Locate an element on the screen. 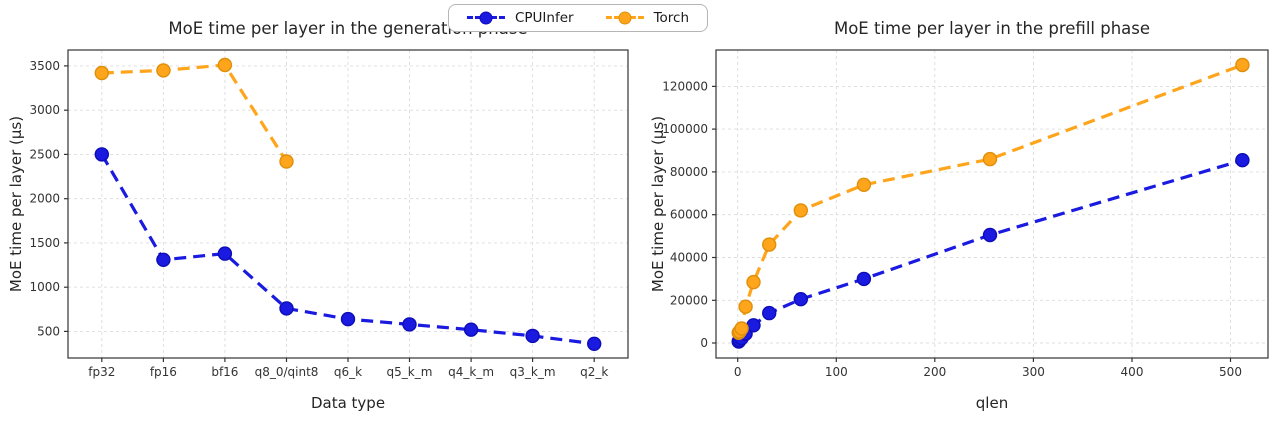 This screenshot has height=426, width=1280. y-tick-label: 3000 is located at coordinates (44, 110).